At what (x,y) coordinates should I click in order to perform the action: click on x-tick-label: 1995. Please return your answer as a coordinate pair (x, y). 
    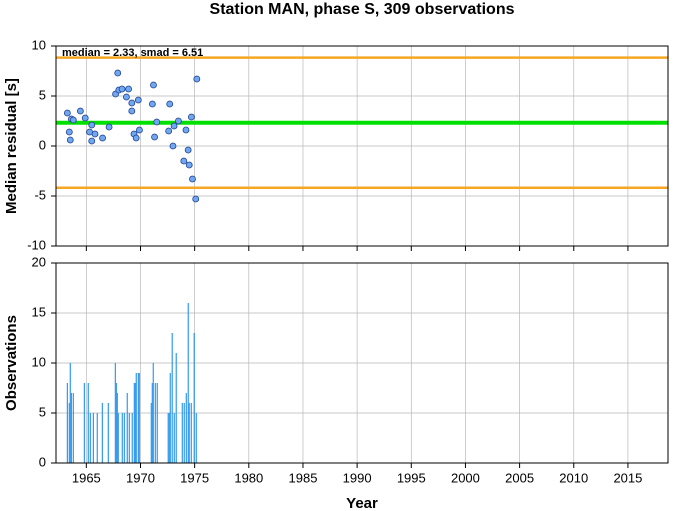
    Looking at the image, I should click on (411, 477).